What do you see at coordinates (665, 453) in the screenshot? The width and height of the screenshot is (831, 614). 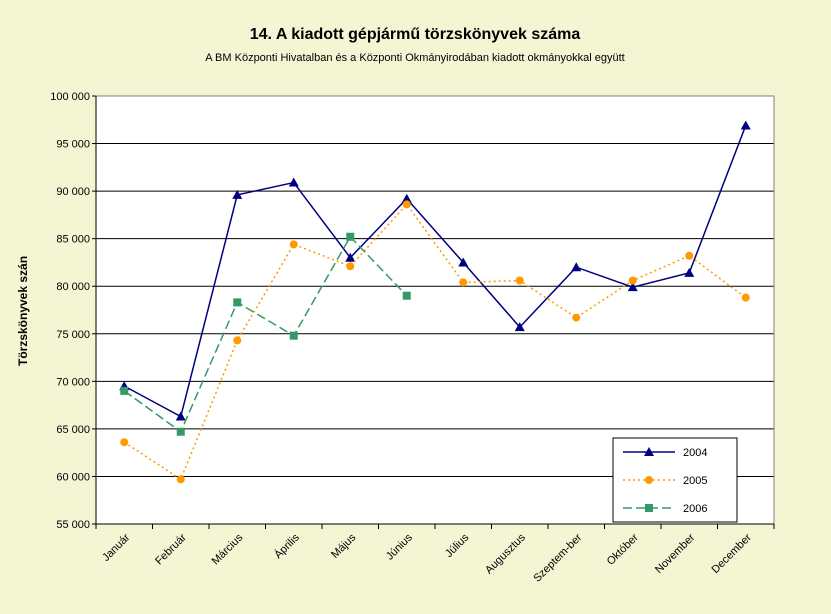 I see `legend-item-2004: 2004` at bounding box center [665, 453].